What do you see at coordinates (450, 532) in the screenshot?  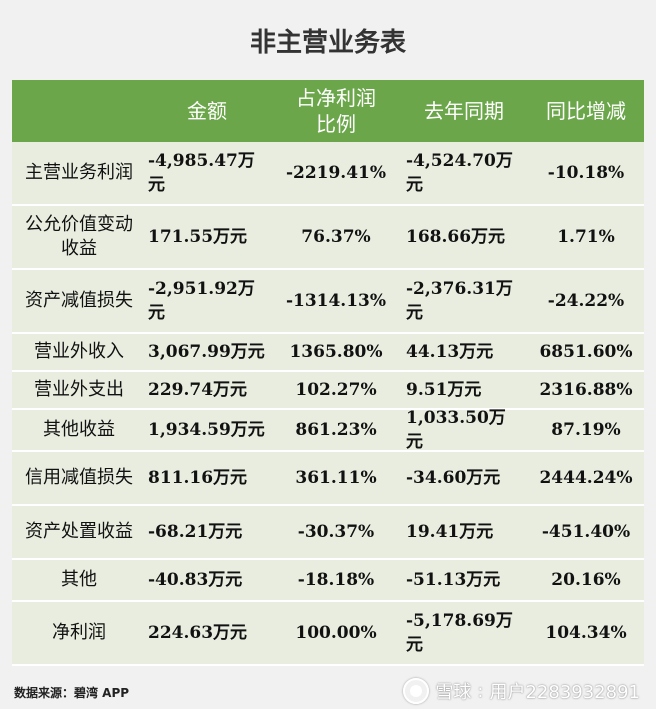 I see `row-last-year-cell: 19.41万元` at bounding box center [450, 532].